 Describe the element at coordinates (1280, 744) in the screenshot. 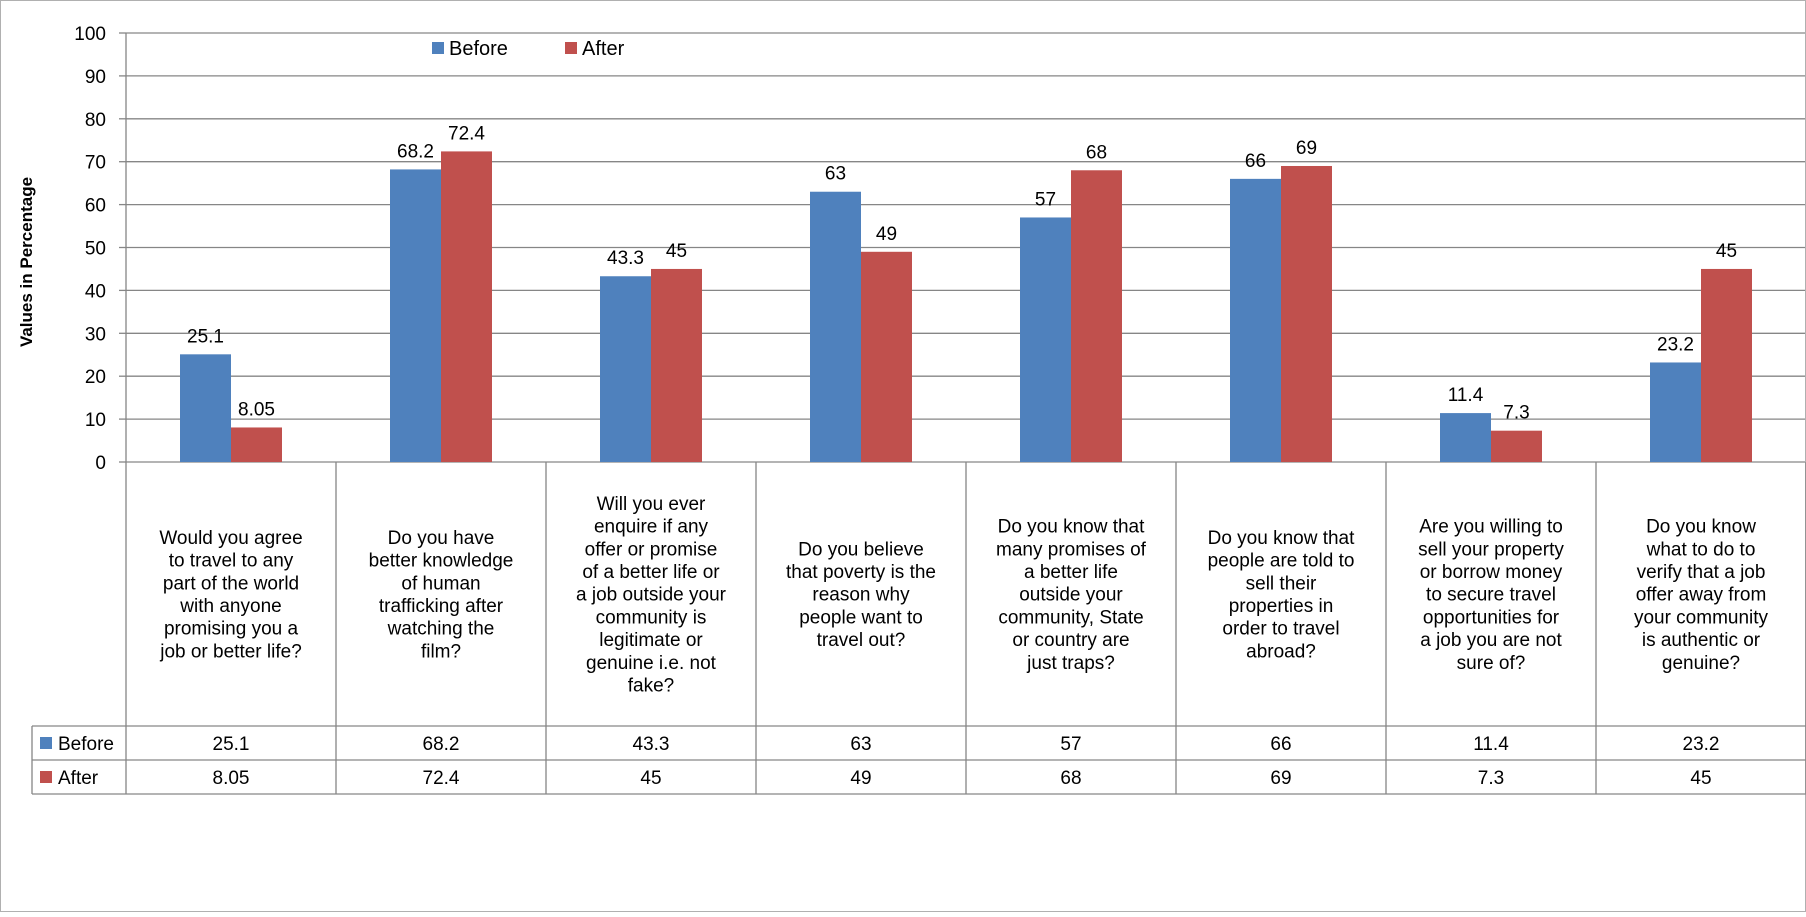

I see `table-cell: 66` at that location.